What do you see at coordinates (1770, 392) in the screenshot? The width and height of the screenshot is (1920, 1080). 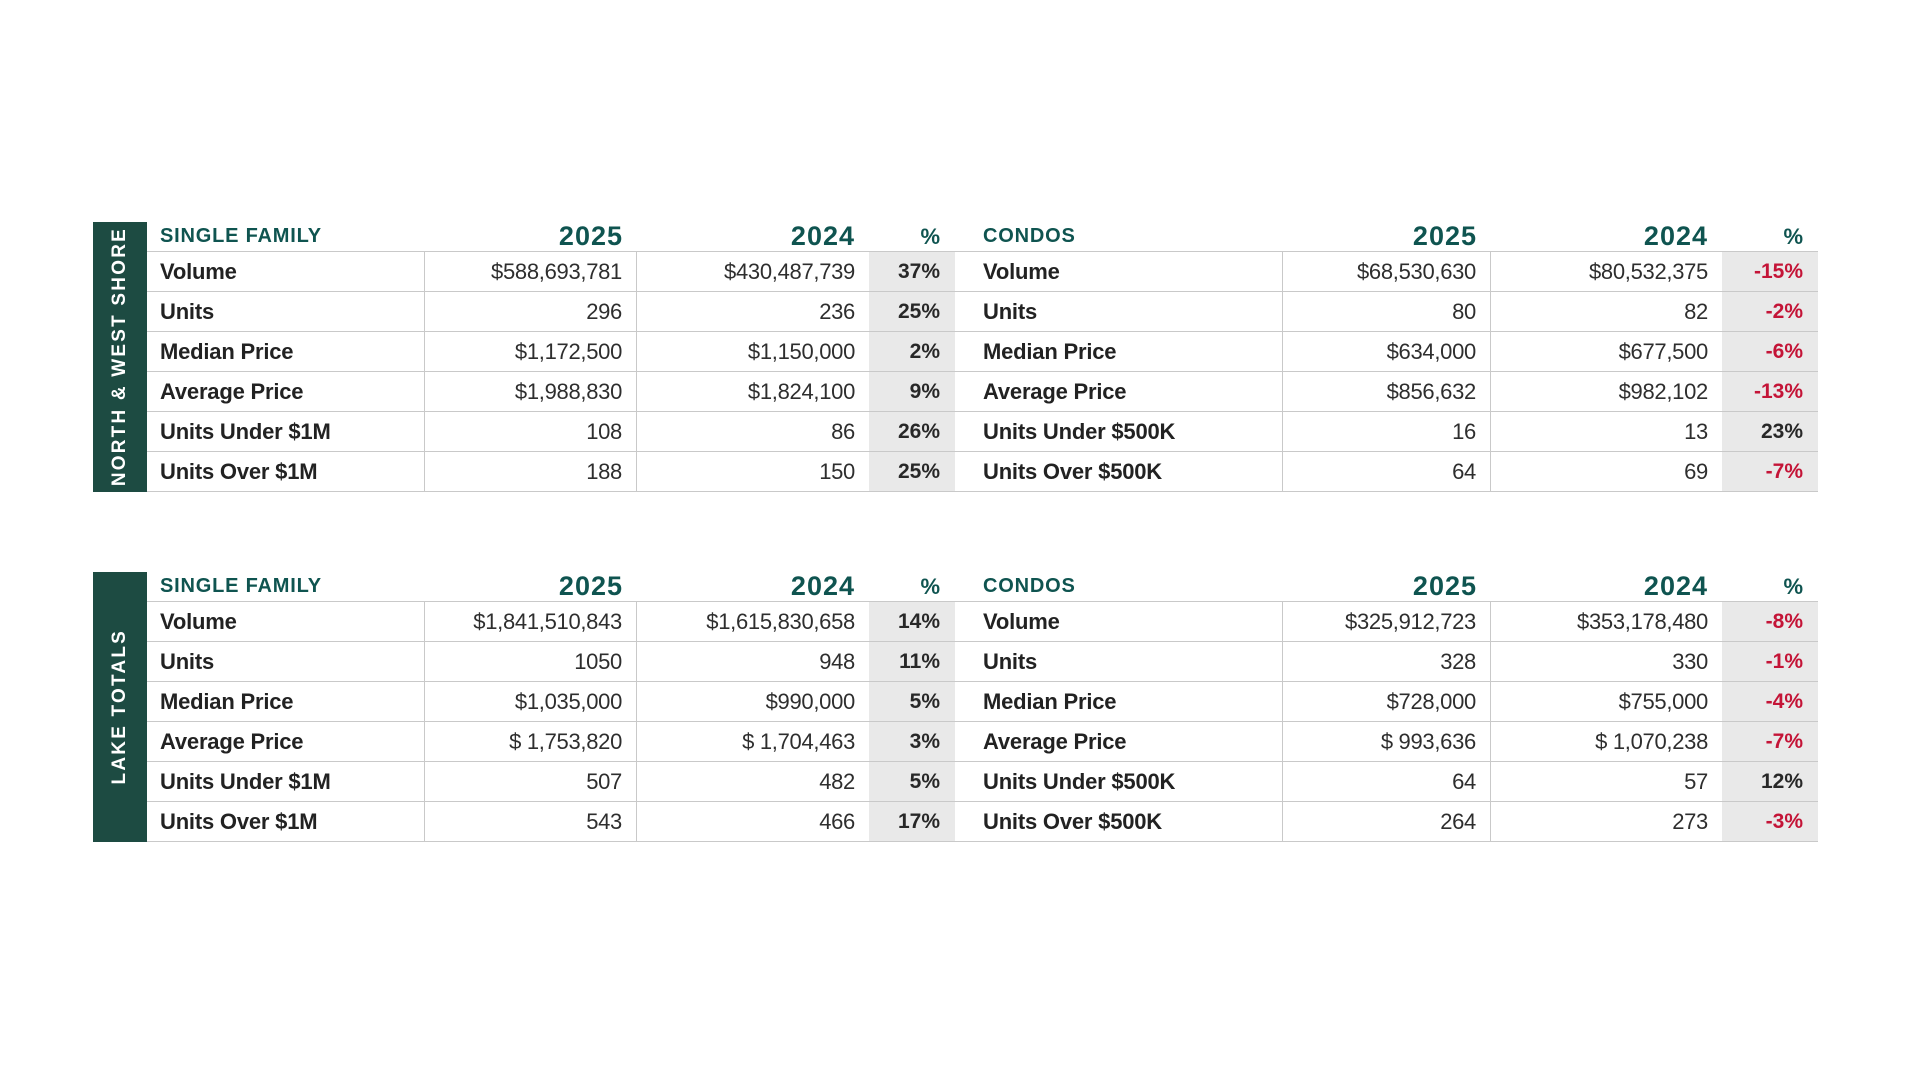 I see `pct-change: -13%` at bounding box center [1770, 392].